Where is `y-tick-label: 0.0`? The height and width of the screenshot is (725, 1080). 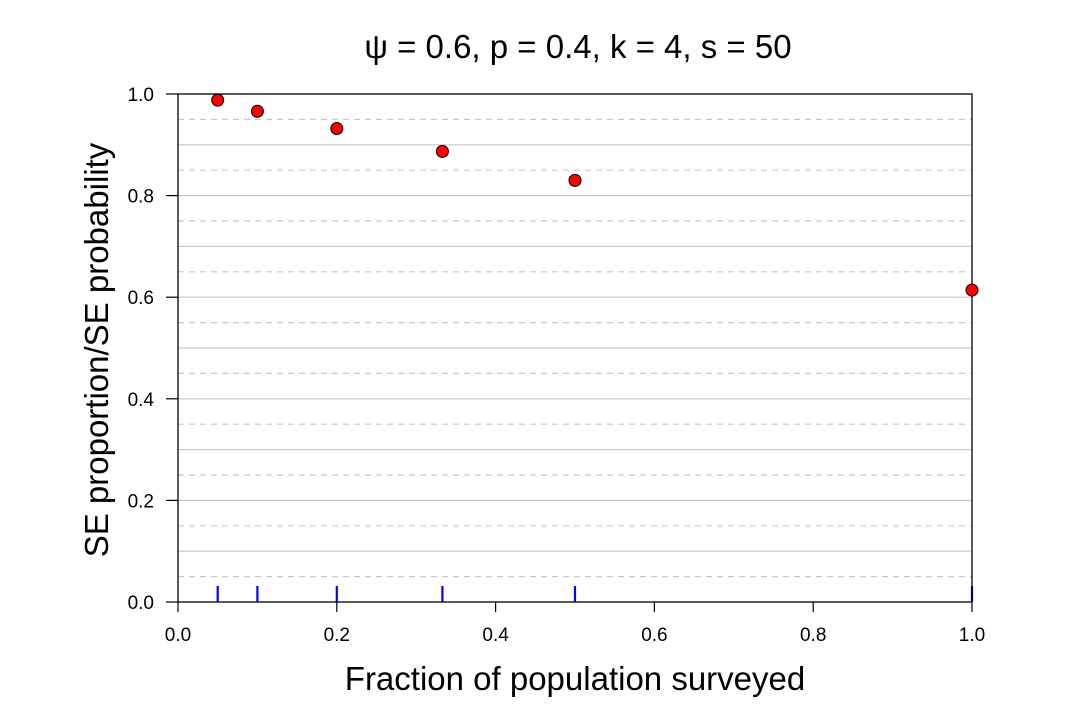 y-tick-label: 0.0 is located at coordinates (141, 603).